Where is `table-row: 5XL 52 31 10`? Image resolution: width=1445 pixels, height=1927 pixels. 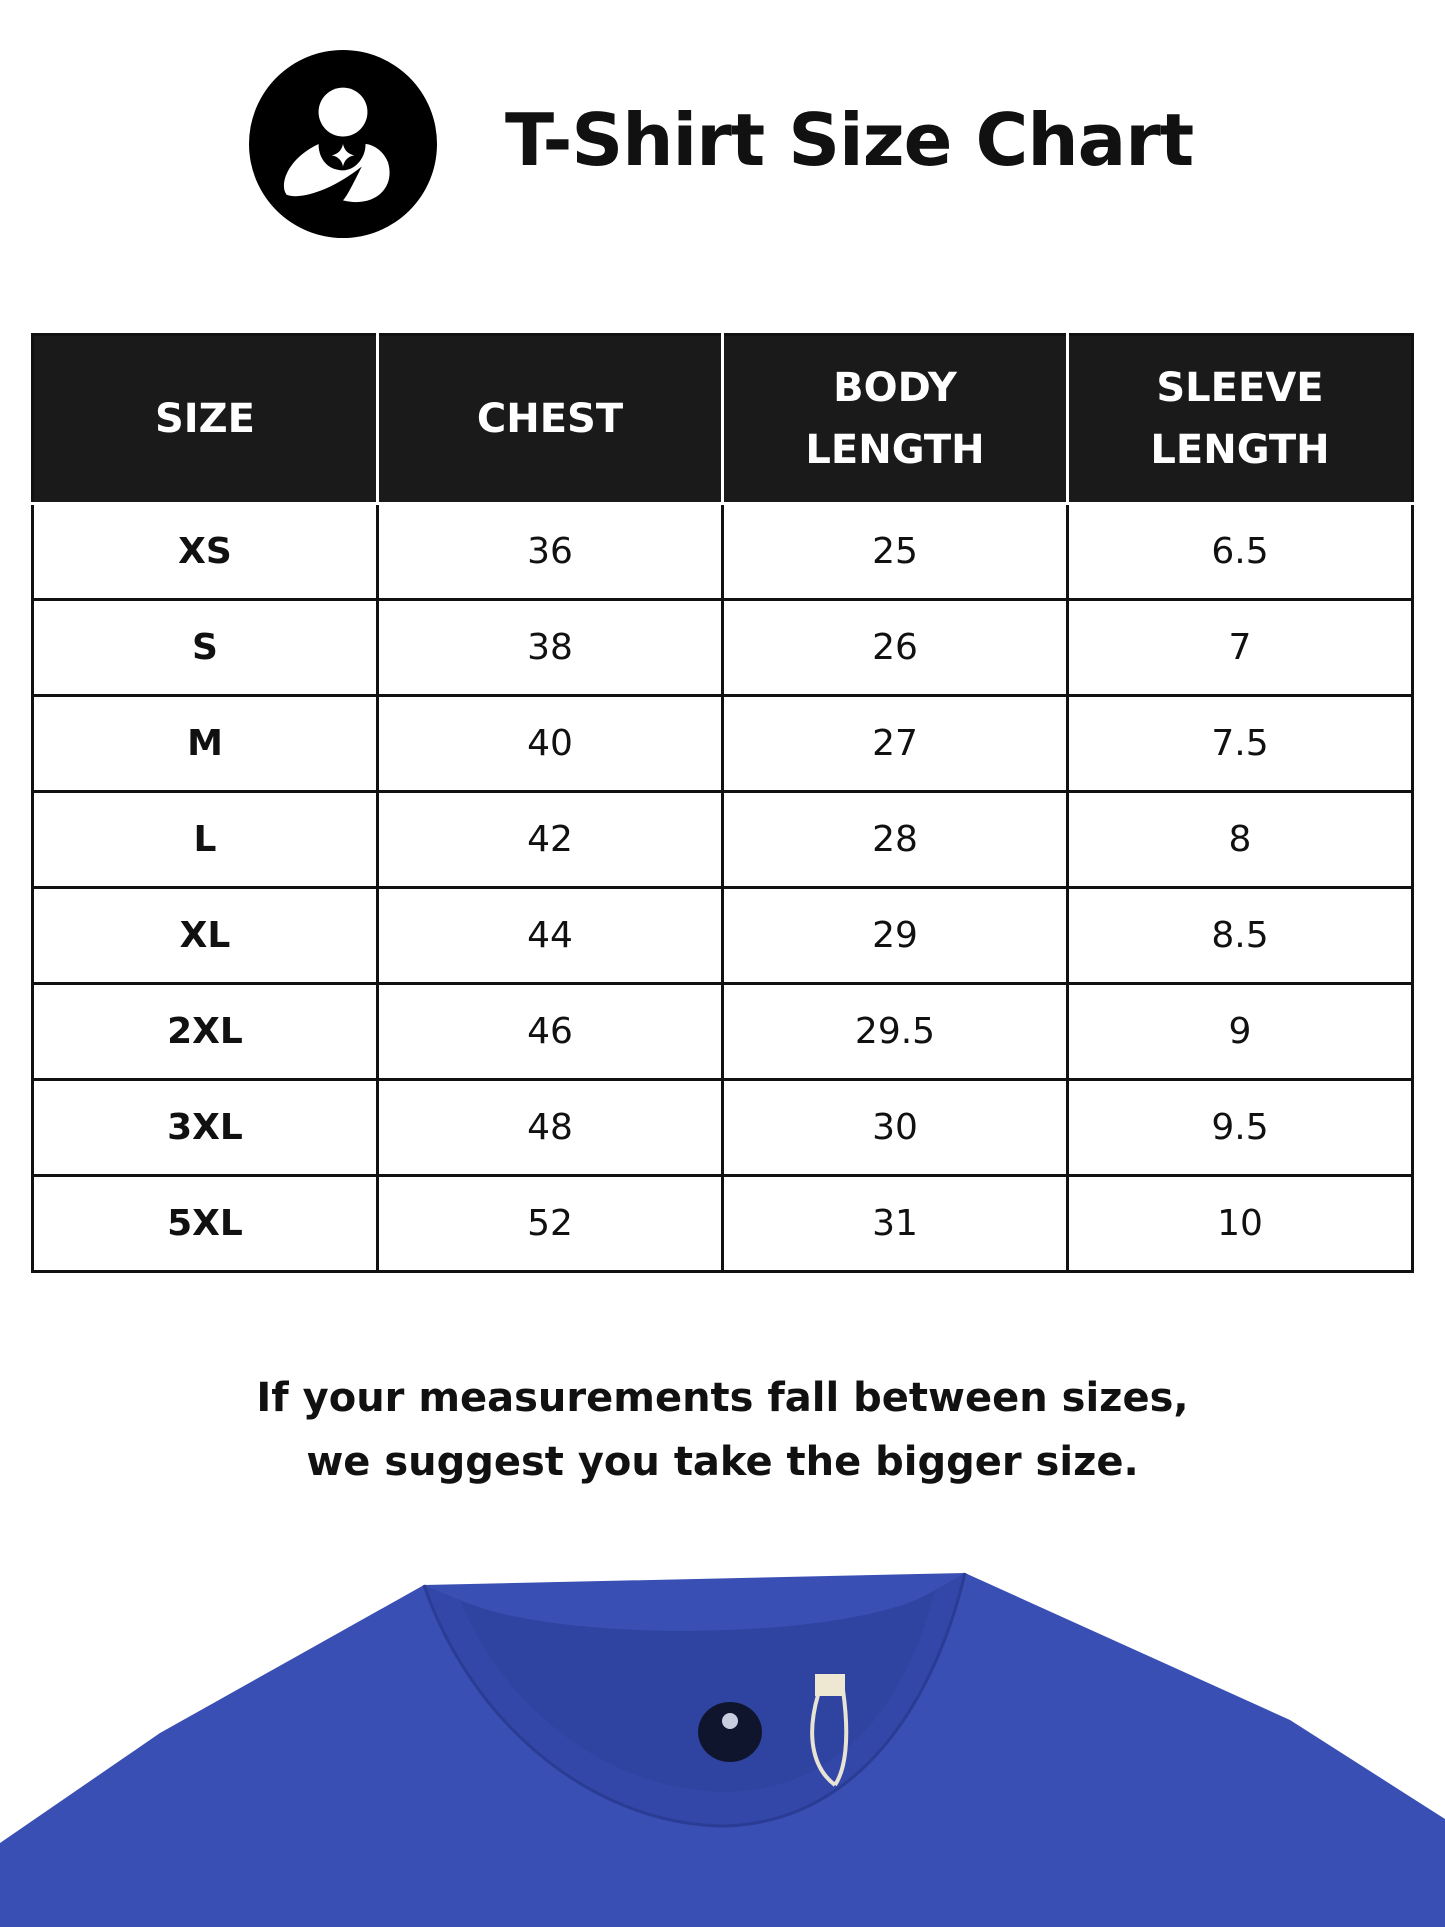 table-row: 5XL 52 31 10 is located at coordinates (722, 1223).